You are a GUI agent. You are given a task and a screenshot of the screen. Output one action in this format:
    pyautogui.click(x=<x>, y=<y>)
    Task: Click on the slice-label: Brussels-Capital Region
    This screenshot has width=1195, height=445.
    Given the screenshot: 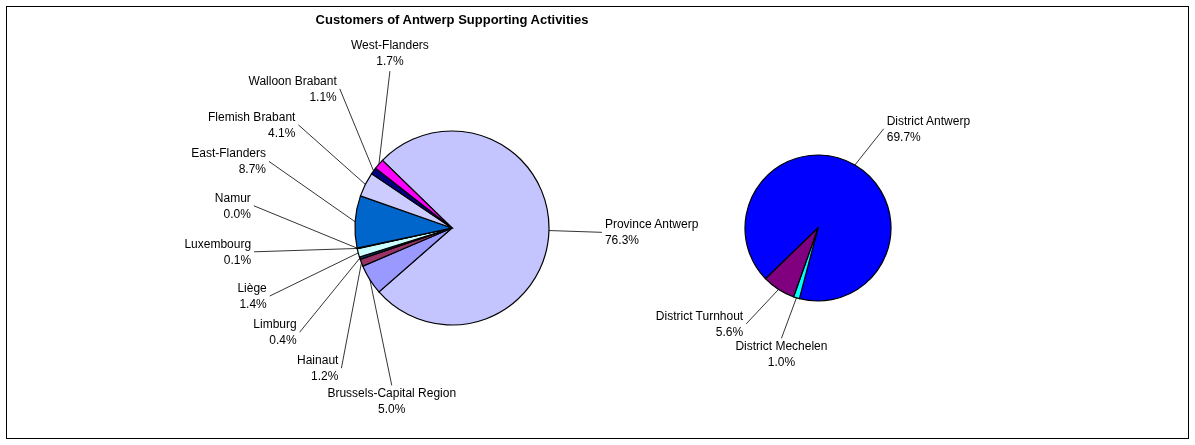 What is the action you would take?
    pyautogui.click(x=392, y=393)
    